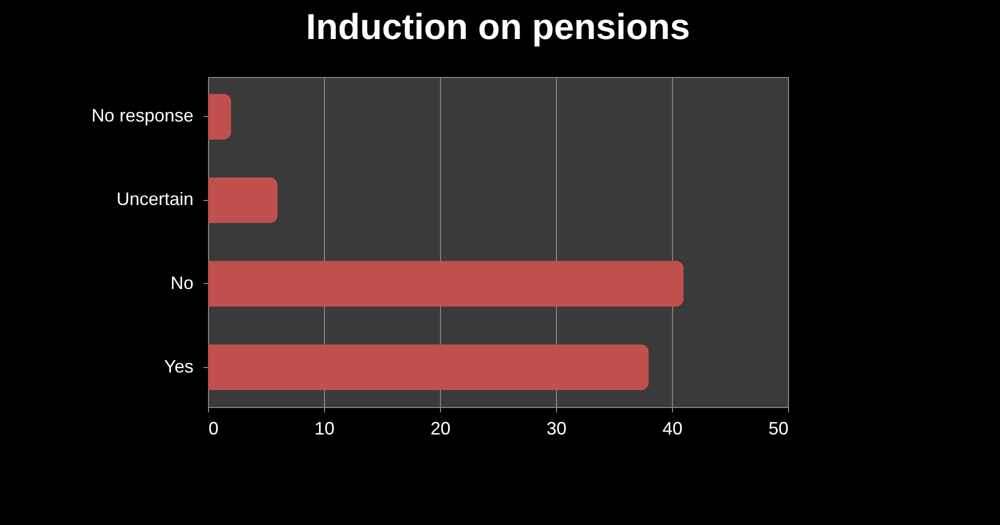 This screenshot has height=525, width=1000. Describe the element at coordinates (324, 428) in the screenshot. I see `x-tick-label: 10` at that location.